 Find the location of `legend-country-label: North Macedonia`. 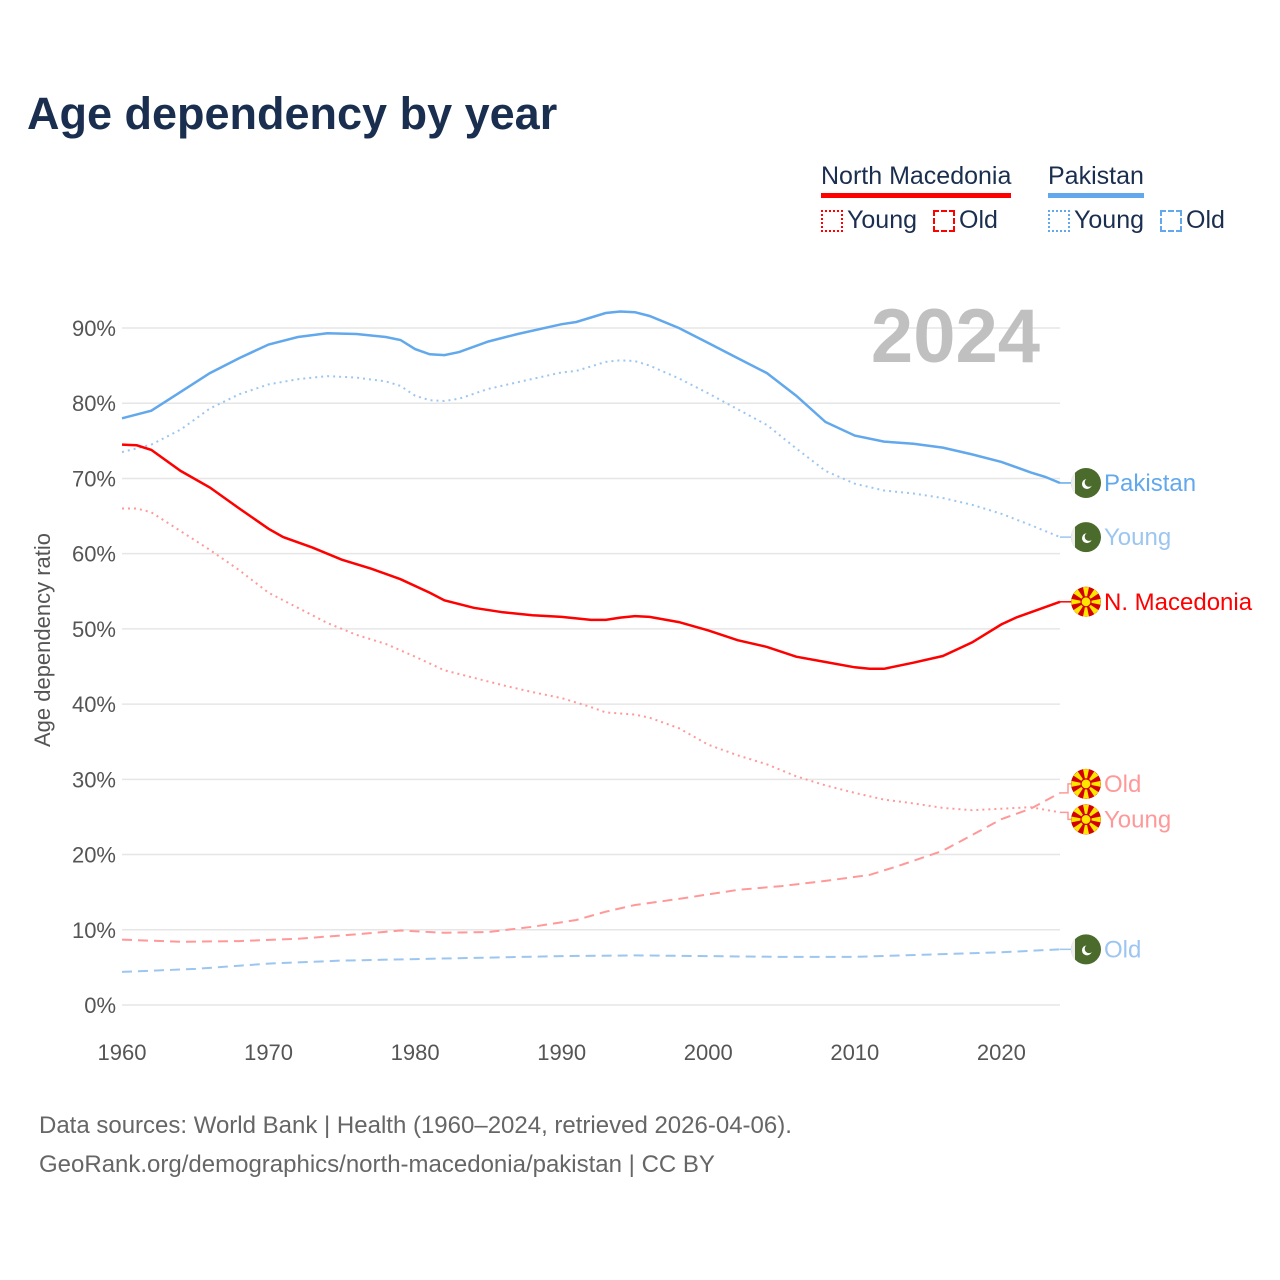

legend-country-label: North Macedonia is located at coordinates (916, 180).